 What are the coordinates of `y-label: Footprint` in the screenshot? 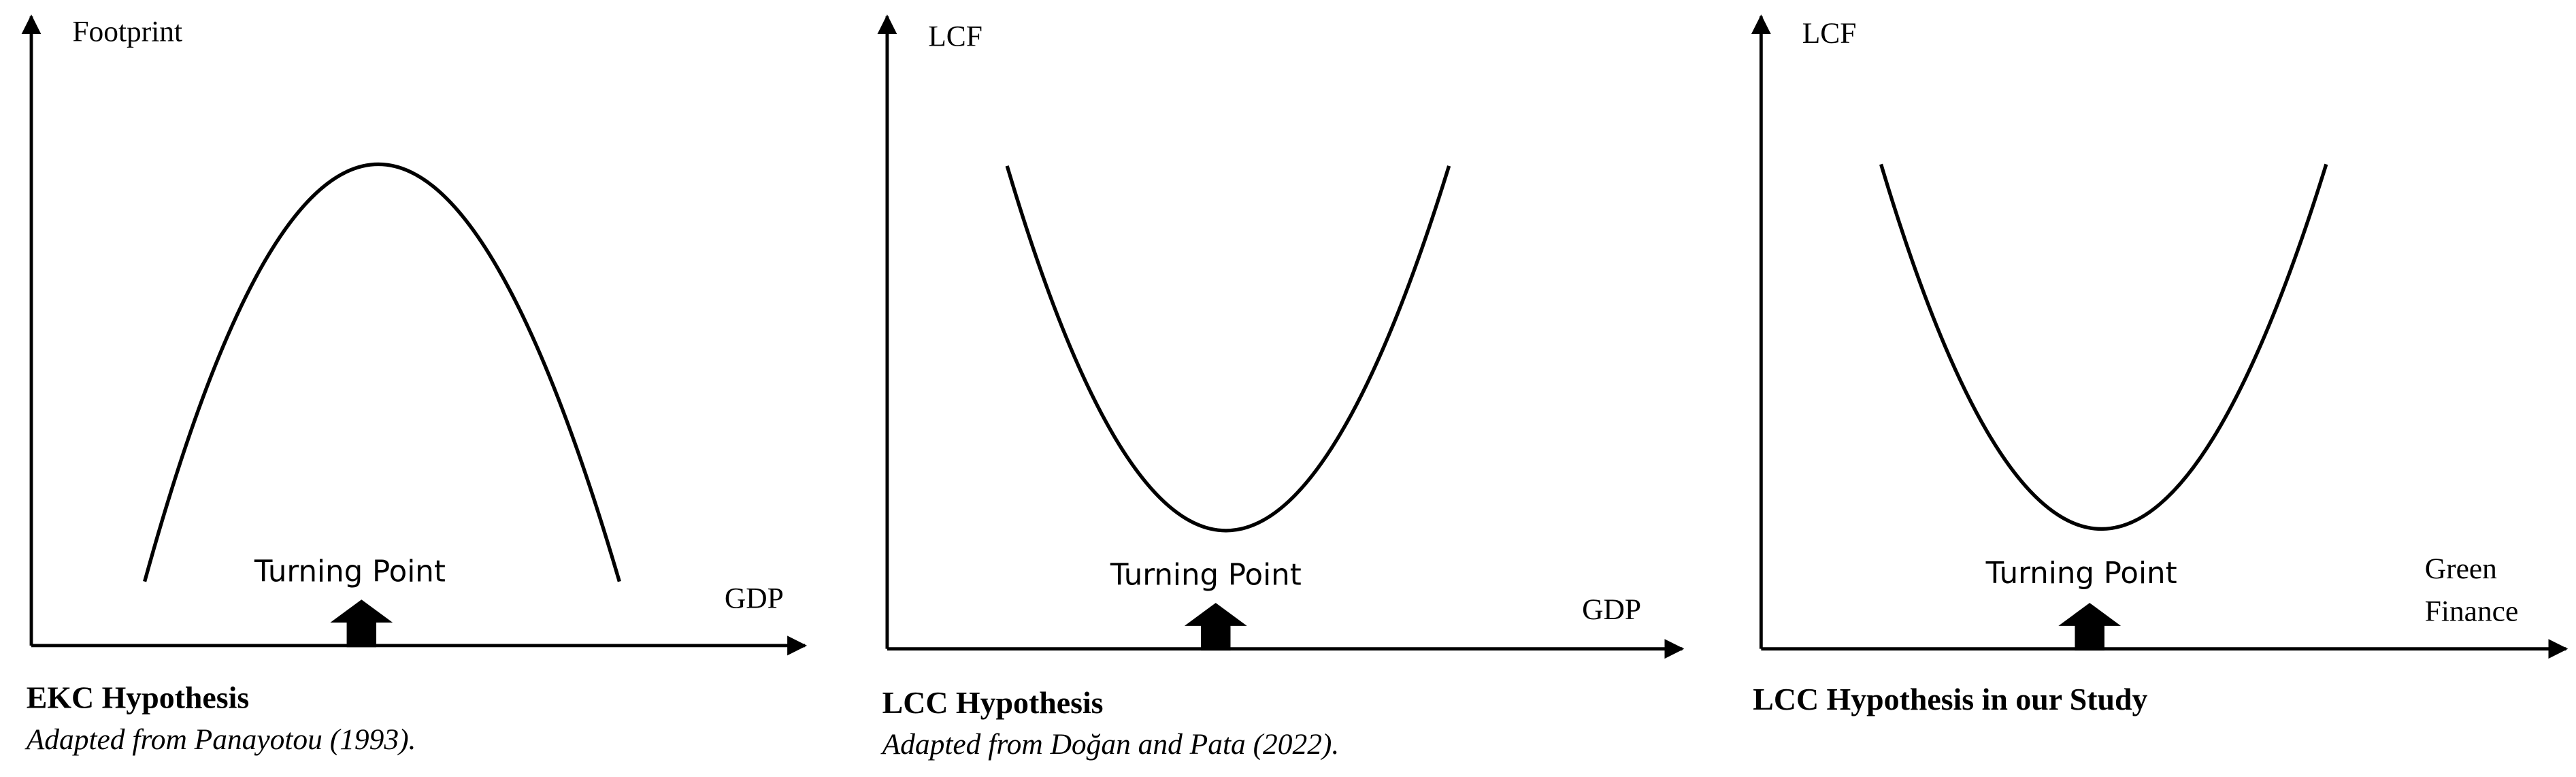 It's located at (127, 31).